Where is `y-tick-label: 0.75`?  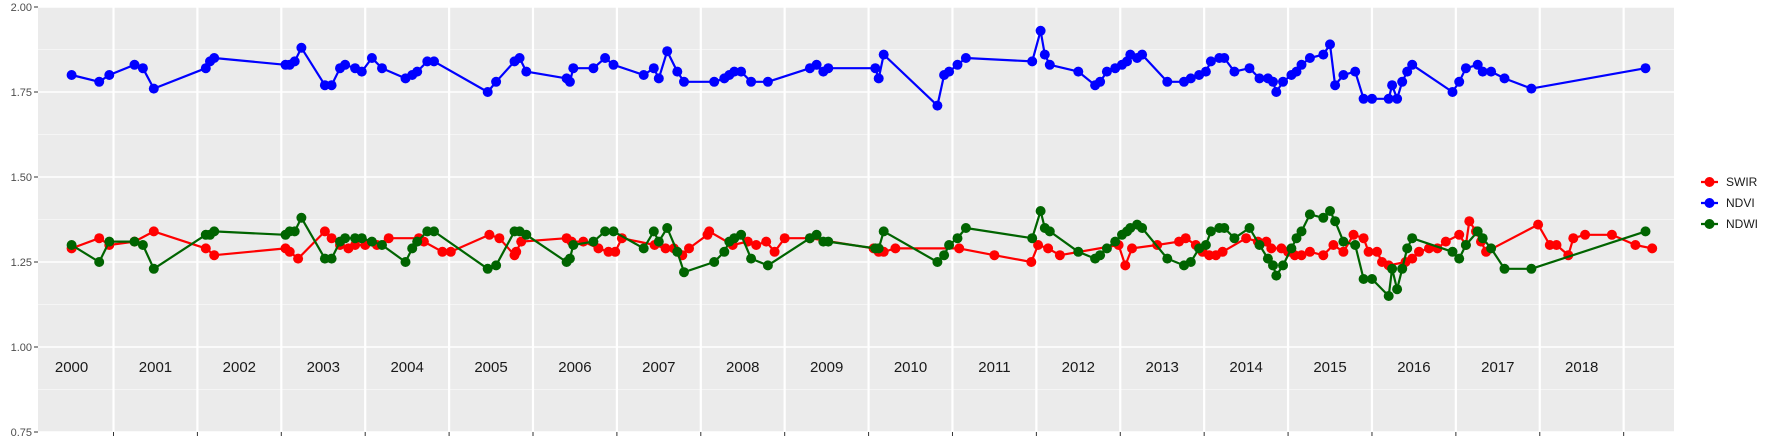 y-tick-label: 0.75 is located at coordinates (21, 433).